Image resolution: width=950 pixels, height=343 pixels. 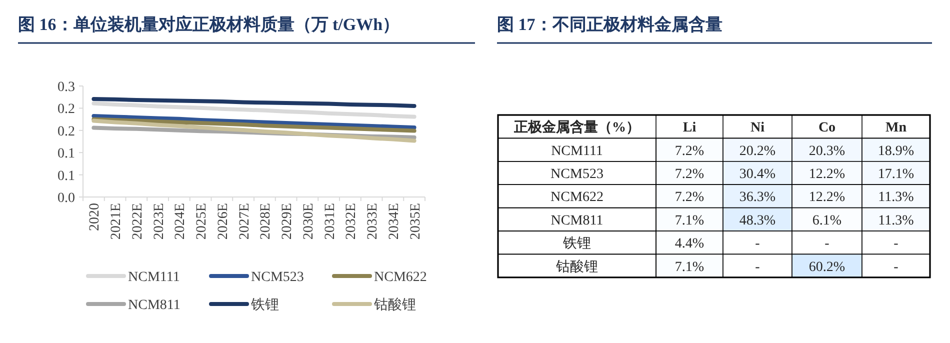 What do you see at coordinates (95, 217) in the screenshot?
I see `x-tick-label: 2020` at bounding box center [95, 217].